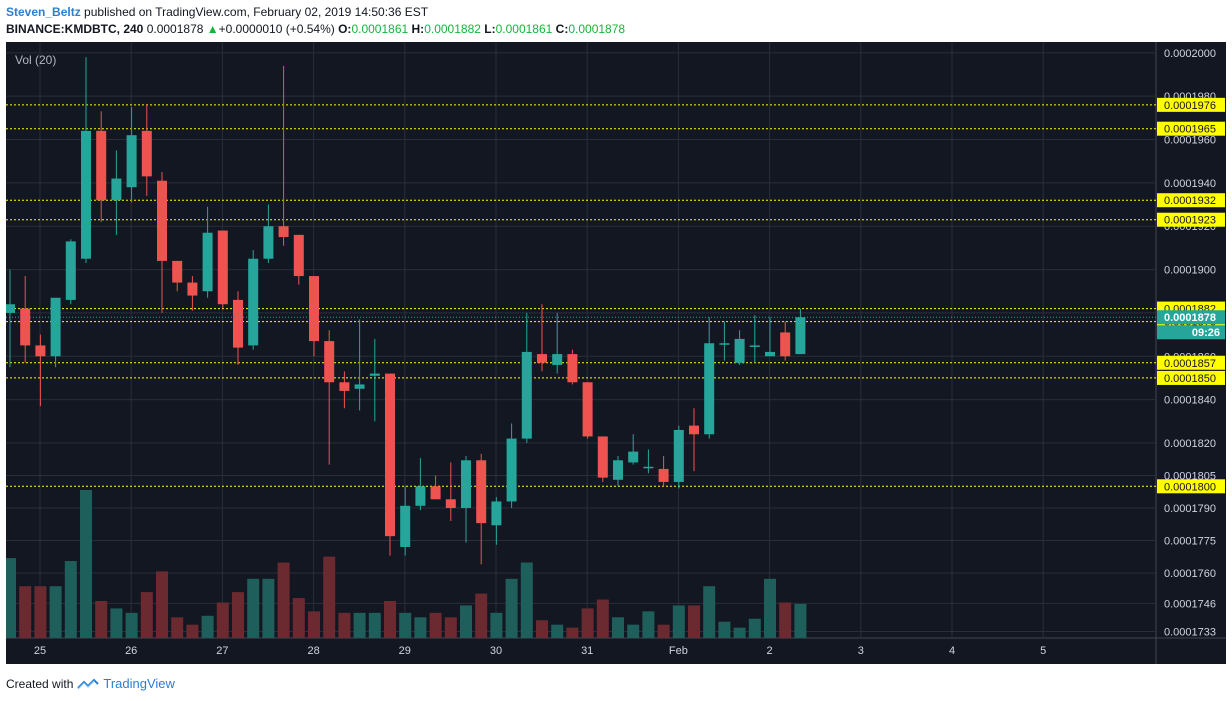 The width and height of the screenshot is (1232, 701). I want to click on y-tick-label: 0.0001820, so click(1190, 444).